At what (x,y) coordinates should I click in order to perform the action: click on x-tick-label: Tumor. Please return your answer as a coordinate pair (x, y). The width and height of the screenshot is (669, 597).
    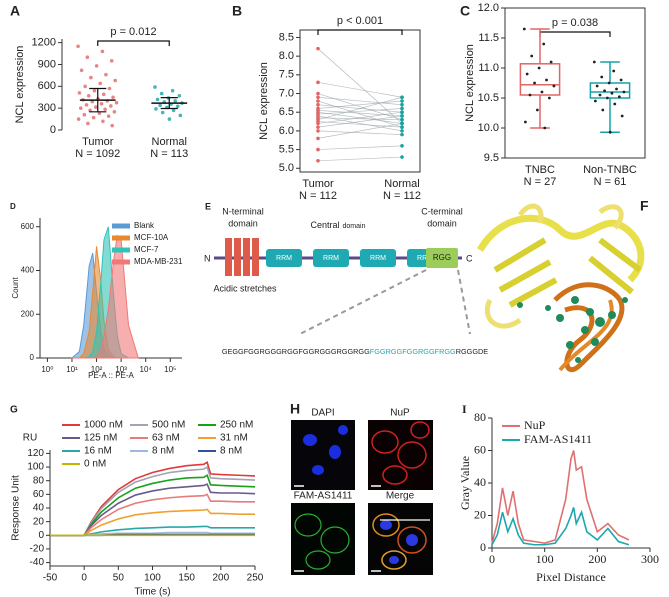
    Looking at the image, I should click on (318, 184).